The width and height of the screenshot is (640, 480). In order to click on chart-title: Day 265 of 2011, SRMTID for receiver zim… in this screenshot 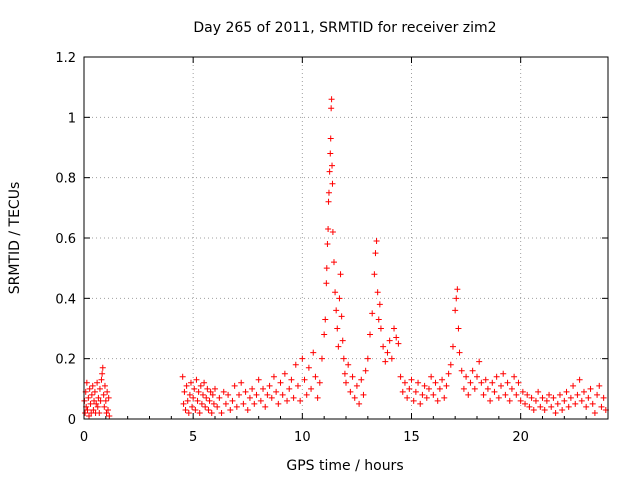, I will do `click(344, 28)`.